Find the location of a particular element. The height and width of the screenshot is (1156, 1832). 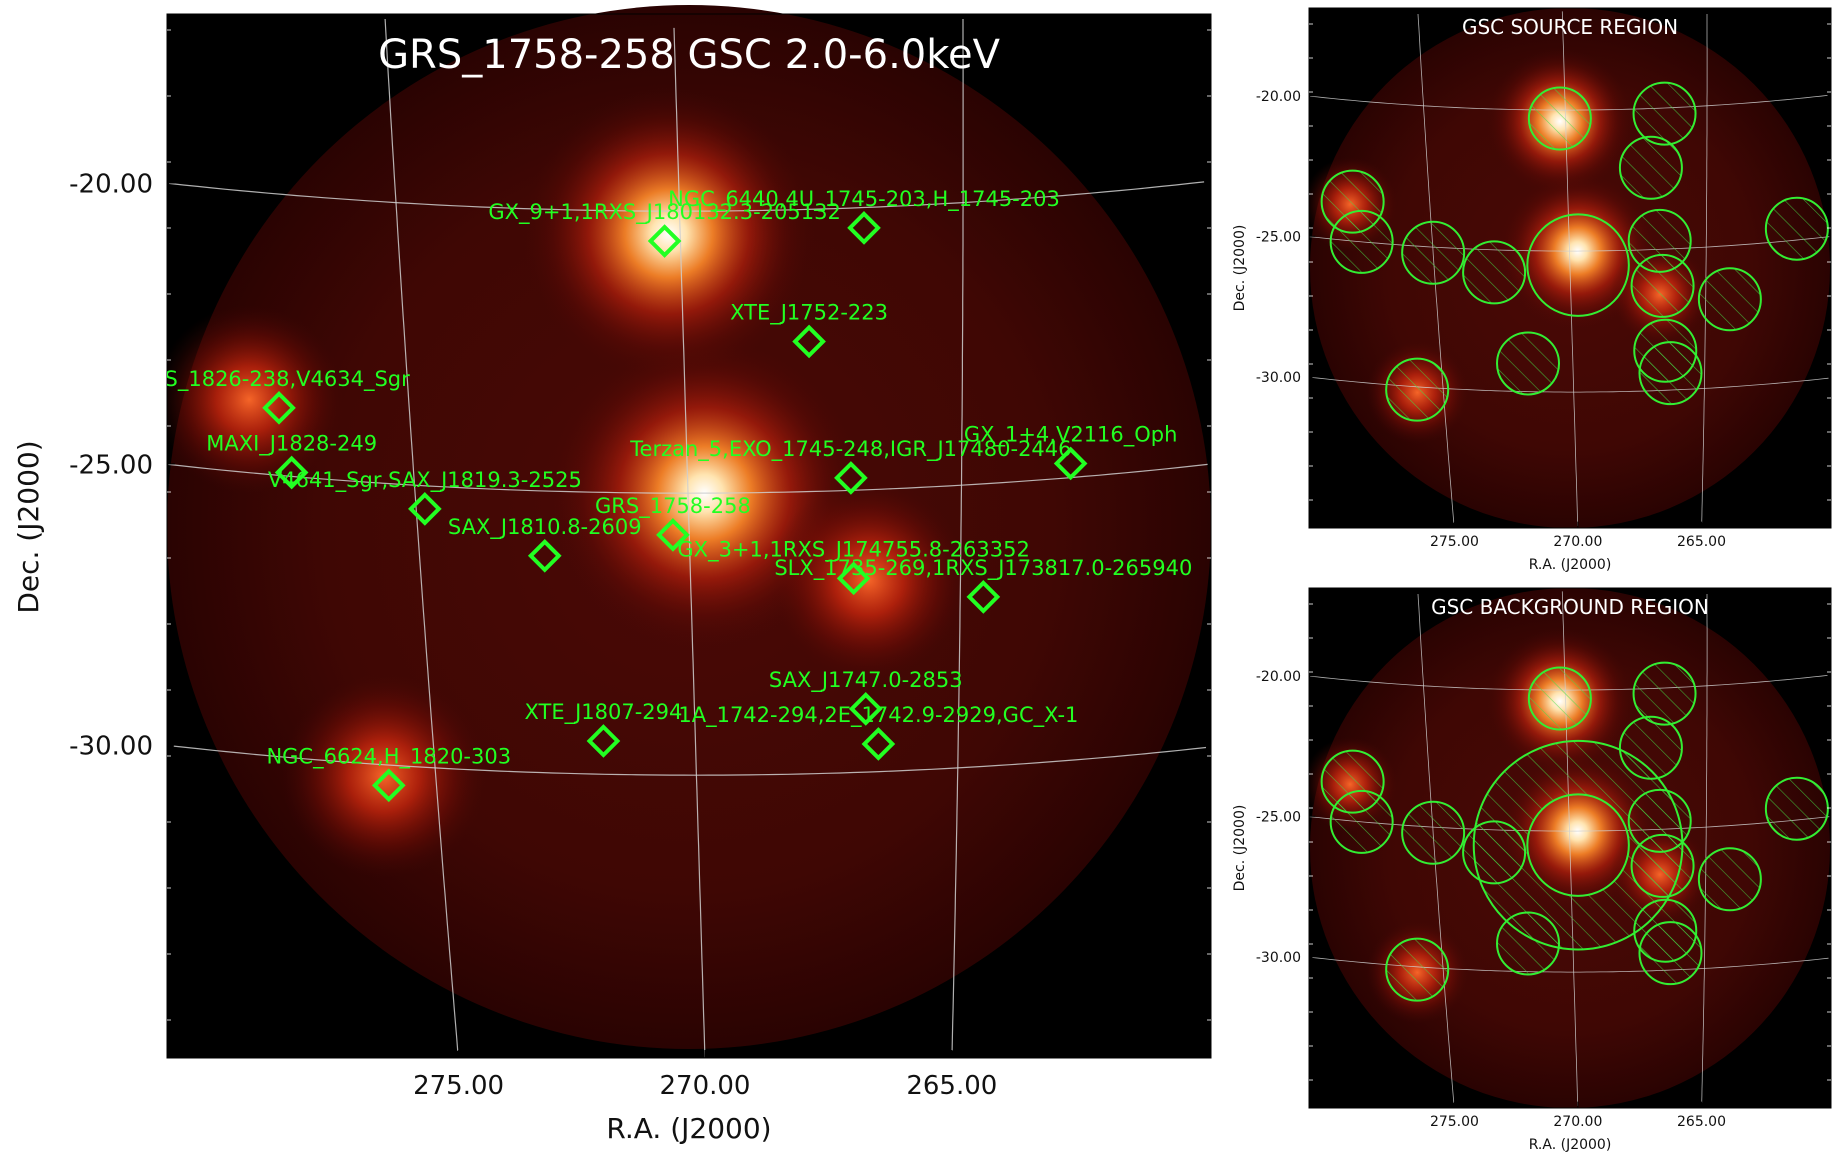

background-axis-ticks: 275.00 270.00 265.00 -20.00 -25.00 -30.00 is located at coordinates (1543, 866).